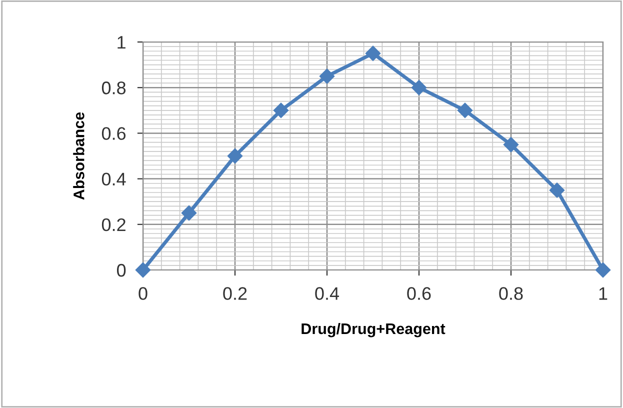 Image resolution: width=623 pixels, height=408 pixels. Describe the element at coordinates (114, 133) in the screenshot. I see `y-tick-label: 0.6` at that location.